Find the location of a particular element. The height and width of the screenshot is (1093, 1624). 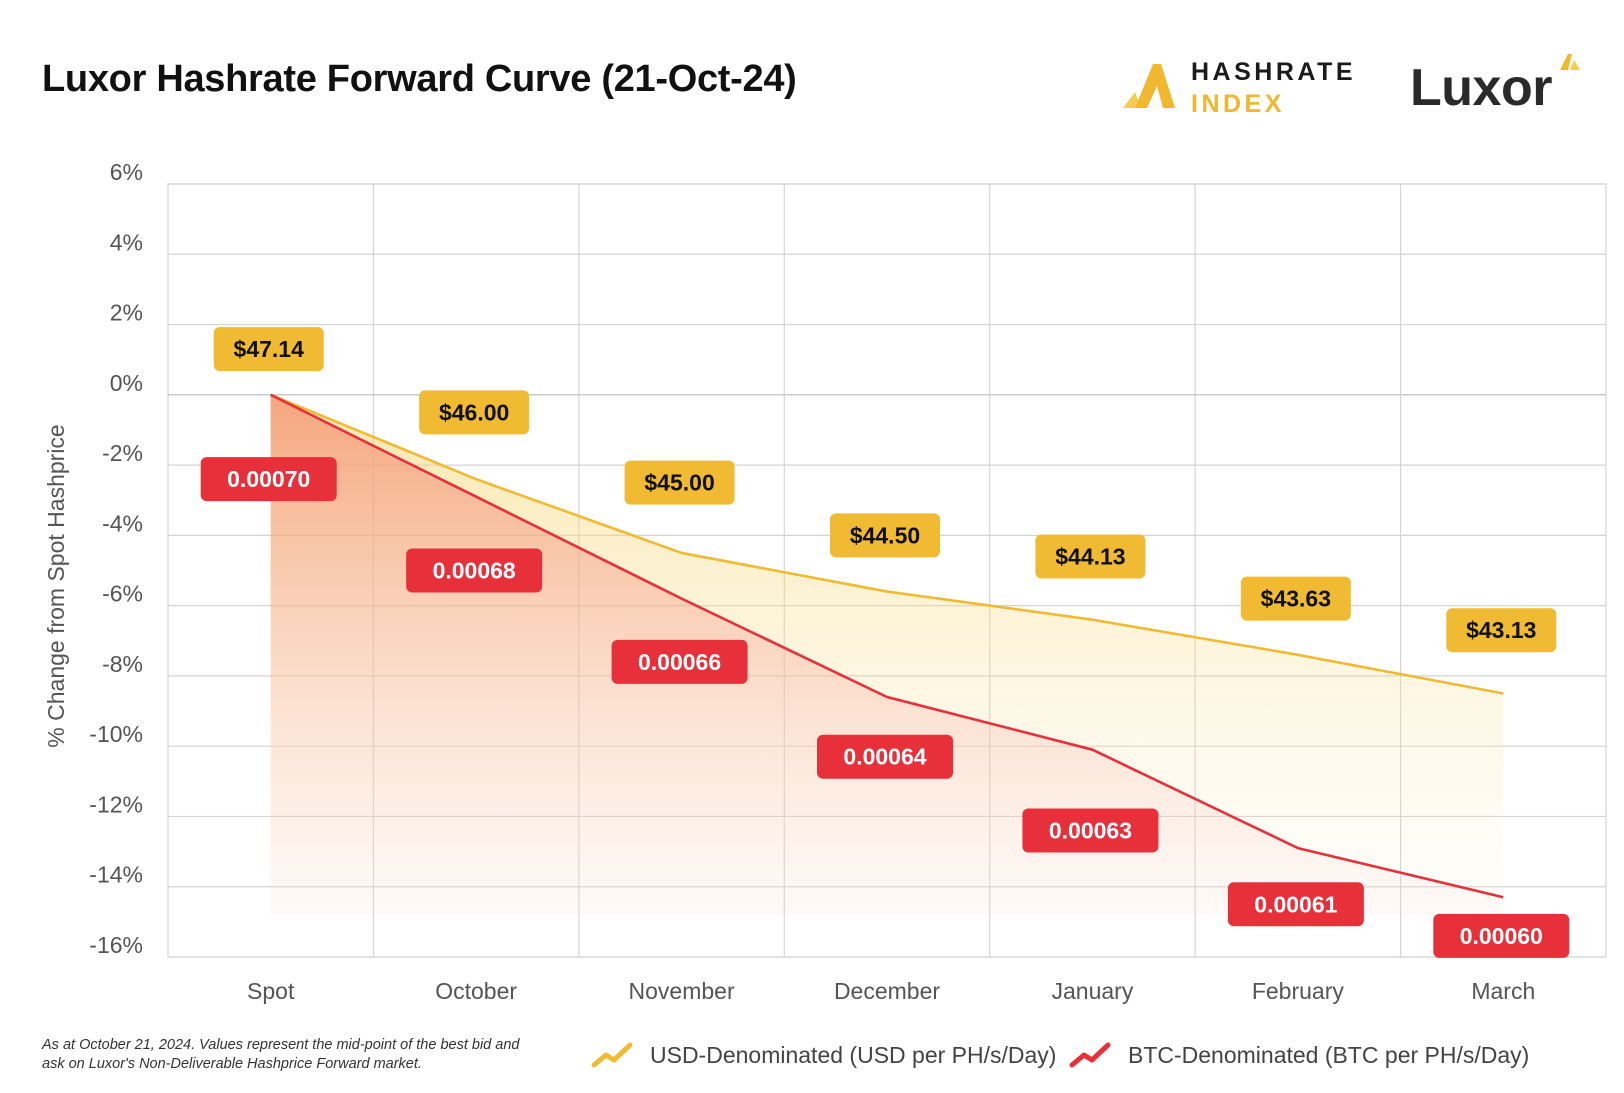

usd-value-label: $46.00 is located at coordinates (474, 412).